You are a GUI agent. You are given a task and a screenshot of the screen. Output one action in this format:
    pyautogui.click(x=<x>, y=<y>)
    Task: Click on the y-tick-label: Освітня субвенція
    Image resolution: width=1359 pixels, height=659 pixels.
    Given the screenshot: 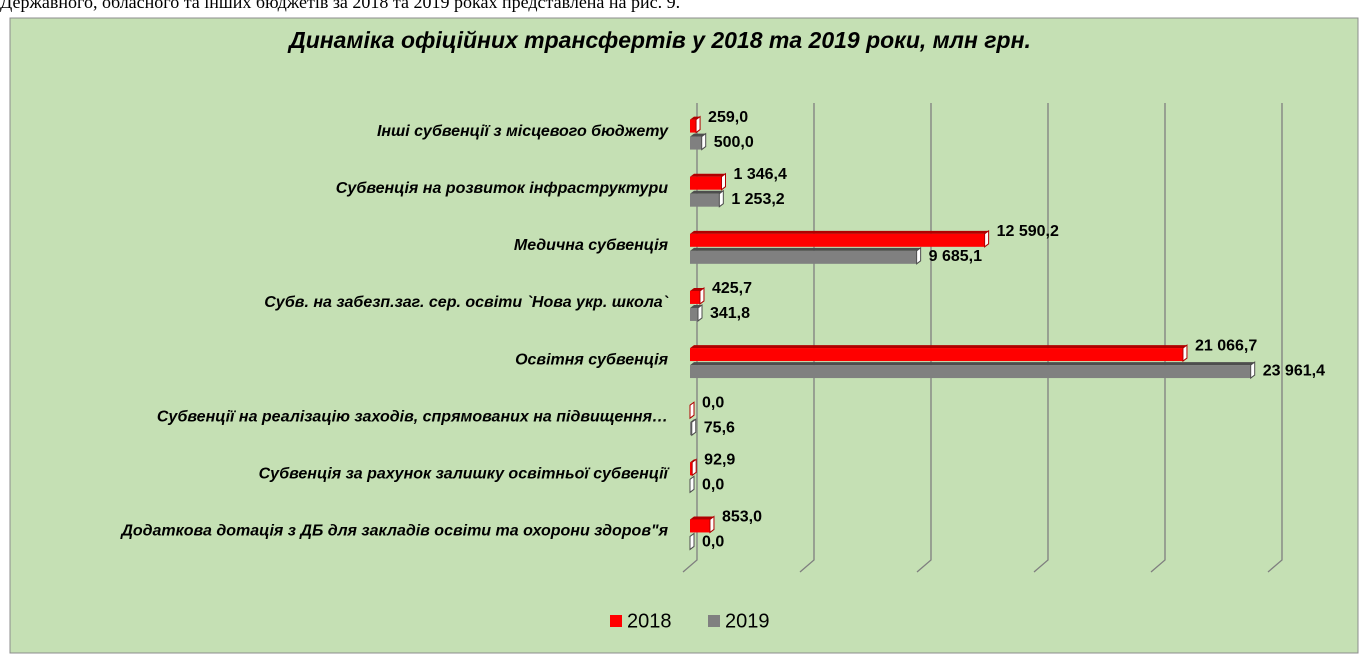 What is the action you would take?
    pyautogui.click(x=592, y=359)
    